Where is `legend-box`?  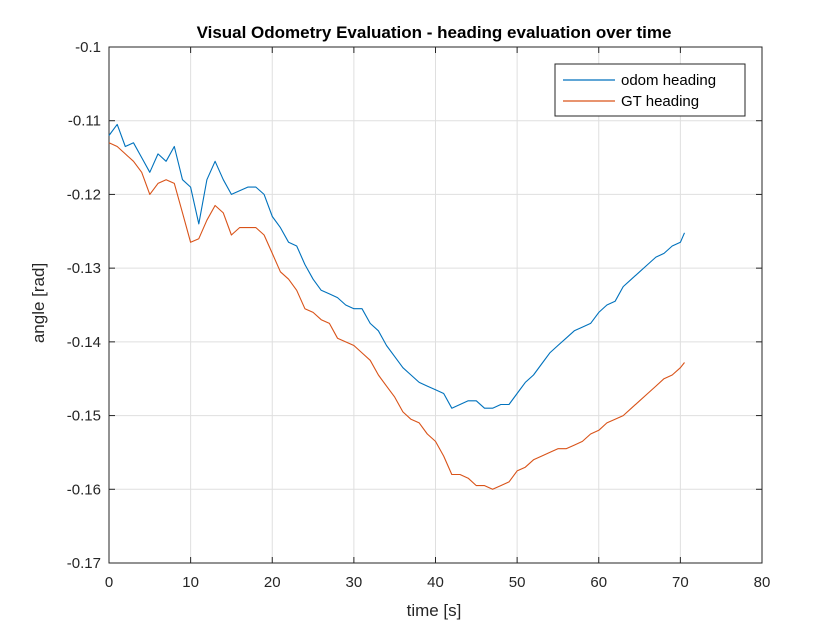 legend-box is located at coordinates (650, 90).